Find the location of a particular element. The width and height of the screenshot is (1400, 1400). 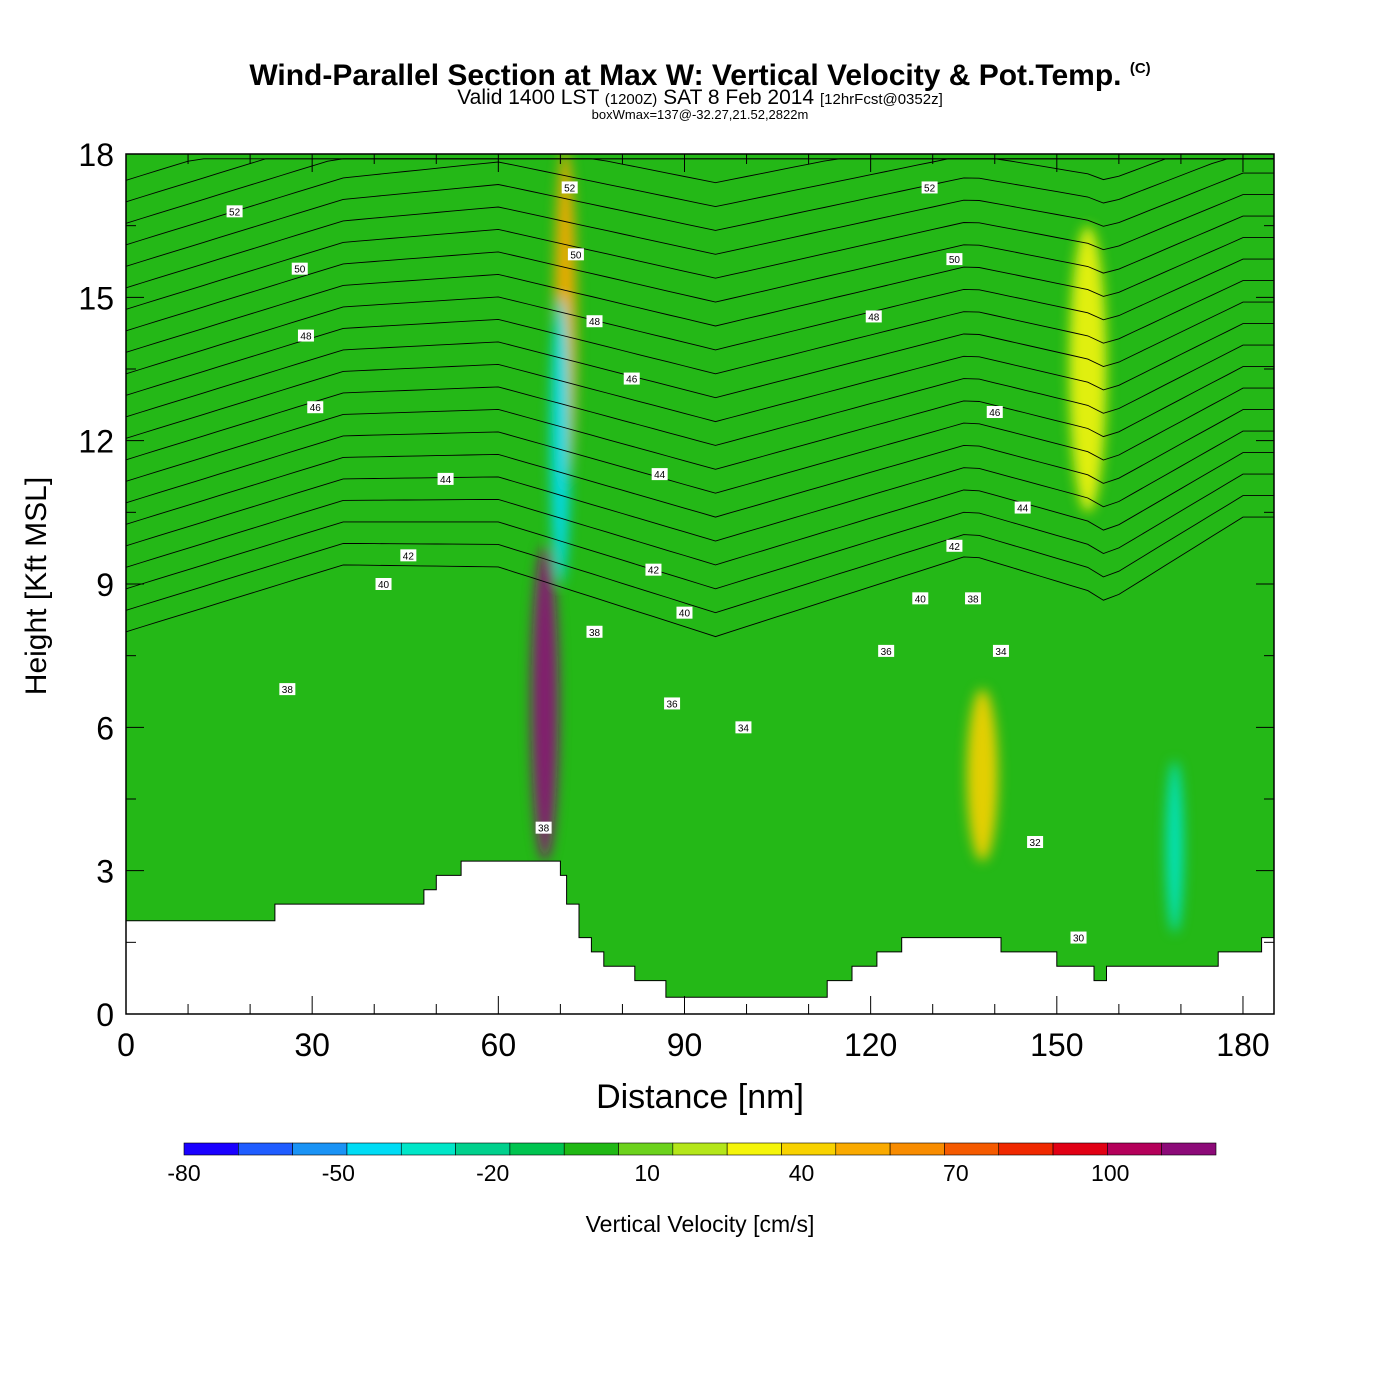

y-tick-label: 6 is located at coordinates (105, 728).